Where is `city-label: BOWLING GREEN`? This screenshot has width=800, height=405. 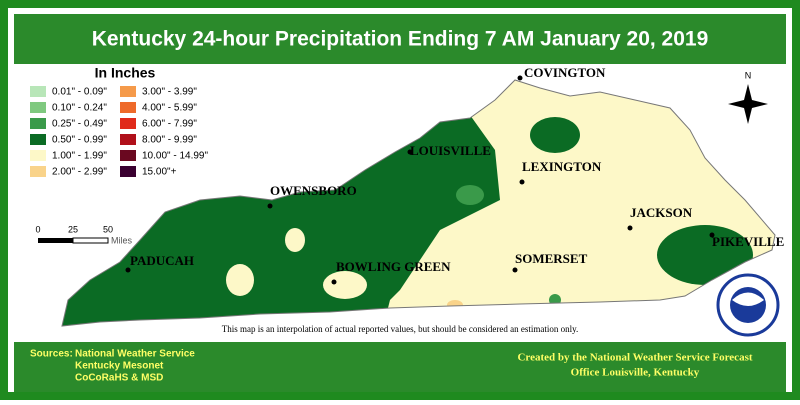
city-label: BOWLING GREEN is located at coordinates (393, 266).